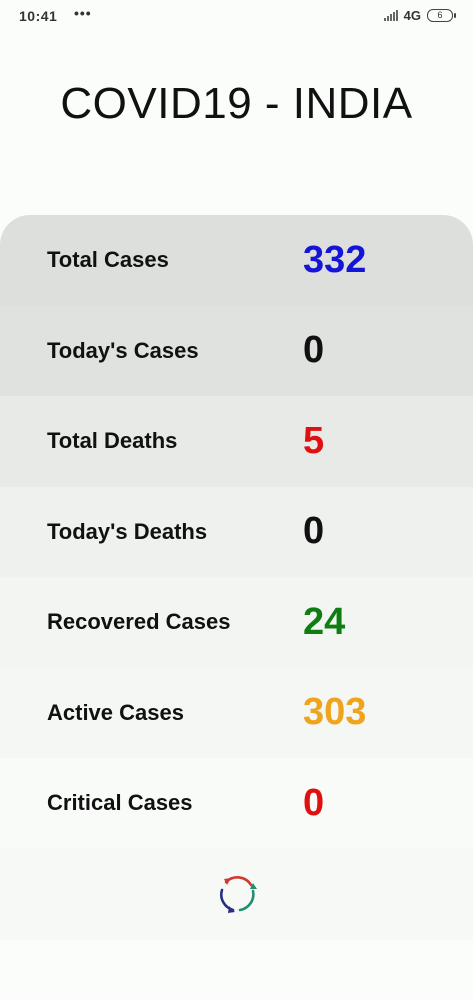 The image size is (473, 1000). What do you see at coordinates (314, 440) in the screenshot?
I see `stat-value: 5` at bounding box center [314, 440].